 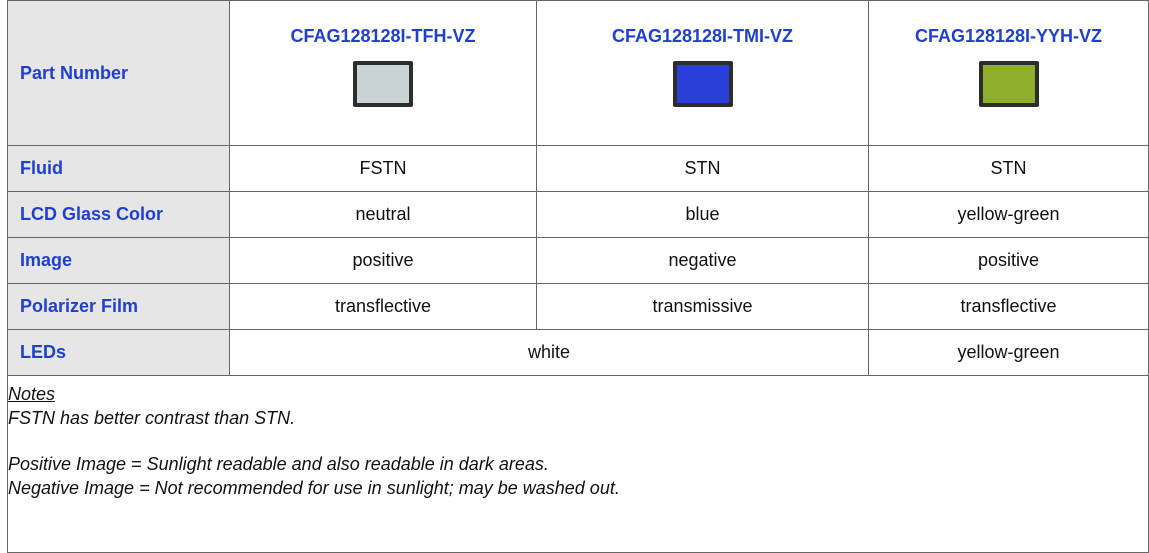 What do you see at coordinates (32, 394) in the screenshot?
I see `notes-title: Notes` at bounding box center [32, 394].